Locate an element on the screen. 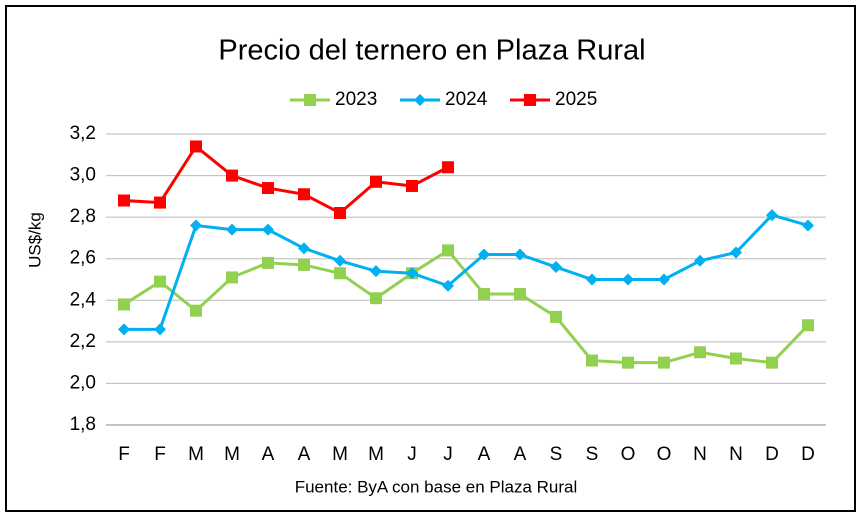 The height and width of the screenshot is (521, 863). y-tick-label: 1,8 is located at coordinates (83, 424).